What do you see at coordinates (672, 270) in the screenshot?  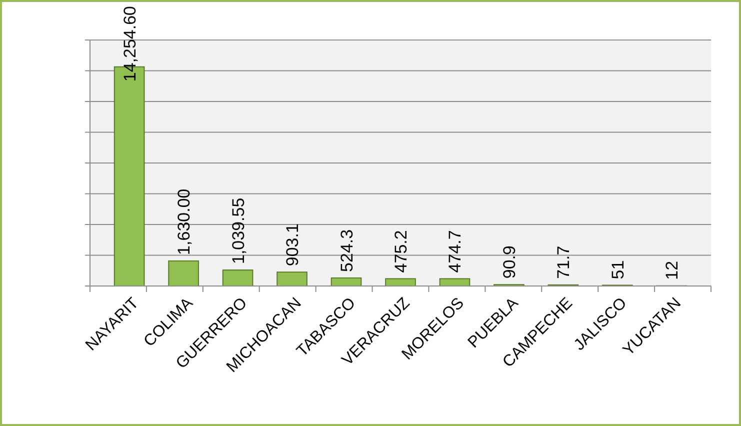 I see `data-label: 12` at bounding box center [672, 270].